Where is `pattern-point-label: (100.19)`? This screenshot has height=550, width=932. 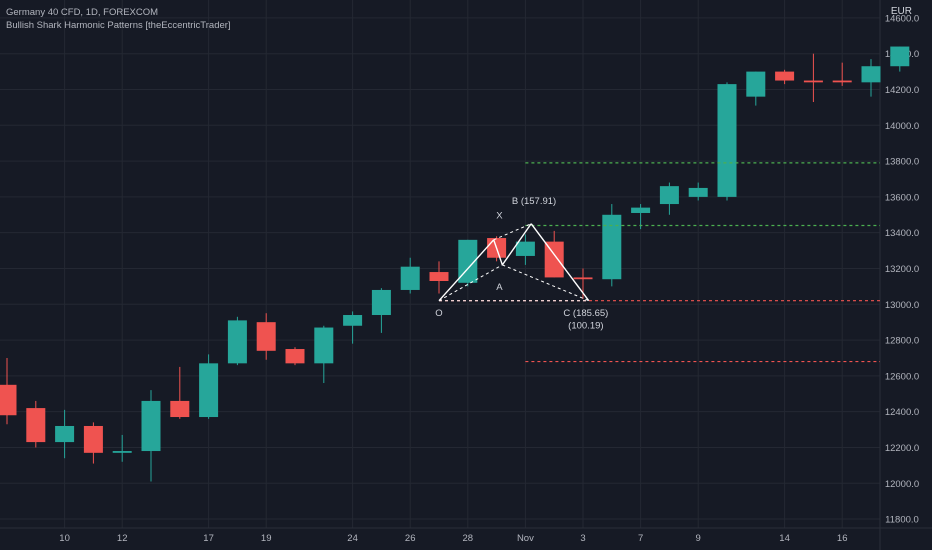
pattern-point-label: (100.19) is located at coordinates (585, 325).